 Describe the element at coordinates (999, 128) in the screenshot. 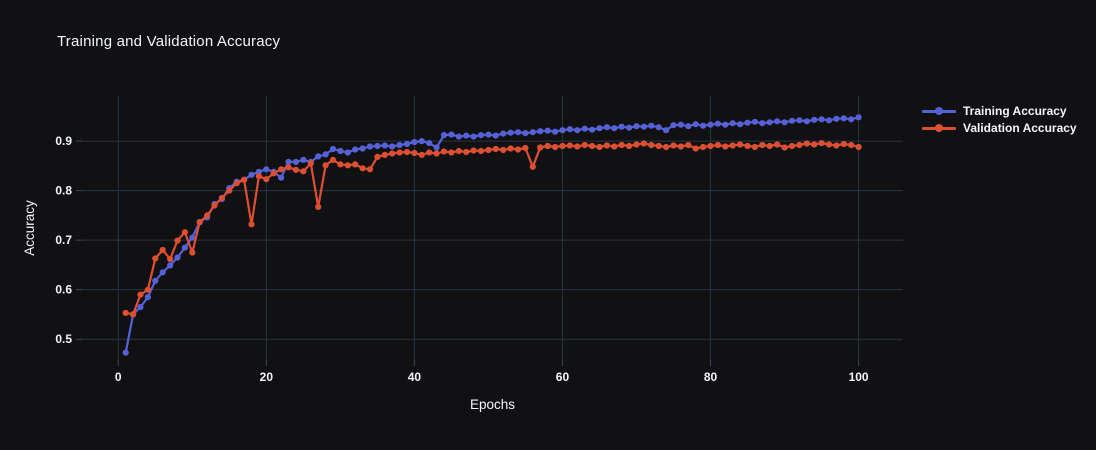

I see `legend-item-validation-accuracy: Validation Accuracy` at that location.